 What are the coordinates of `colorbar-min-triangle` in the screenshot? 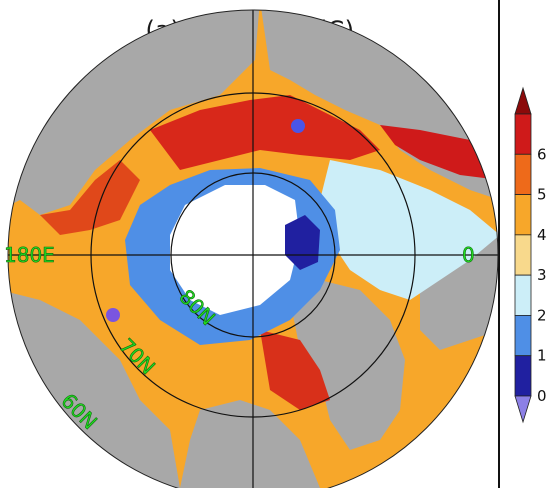 It's located at (523, 409).